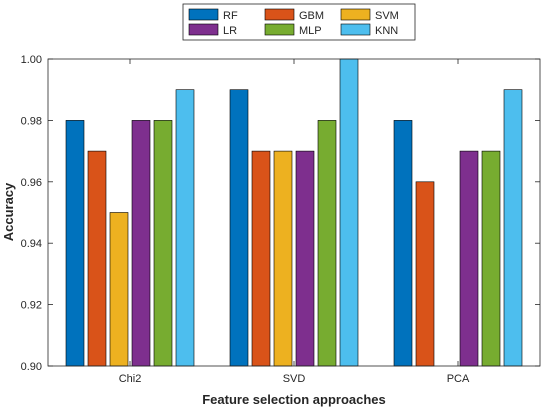 The width and height of the screenshot is (550, 410). I want to click on y-tick-label: 0.94, so click(31, 244).